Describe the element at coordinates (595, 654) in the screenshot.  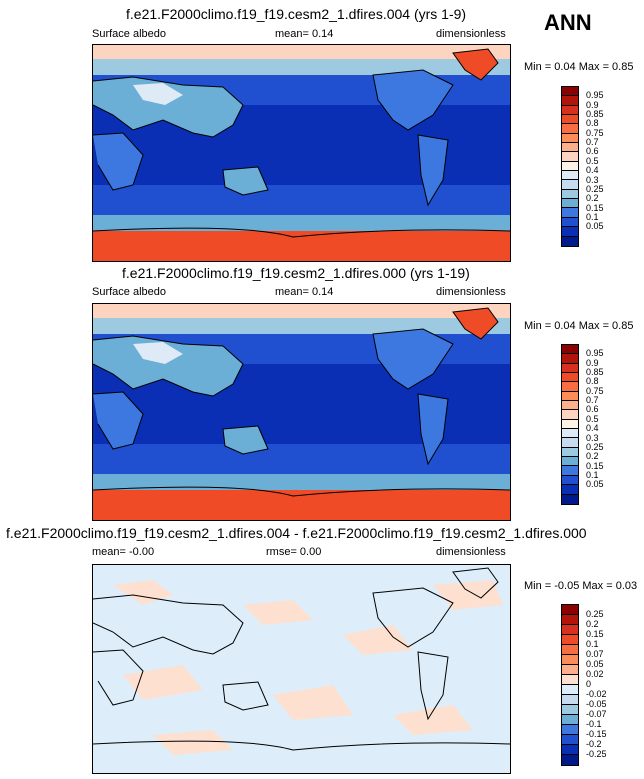
I see `colorbar-tick-label: 0.07` at that location.